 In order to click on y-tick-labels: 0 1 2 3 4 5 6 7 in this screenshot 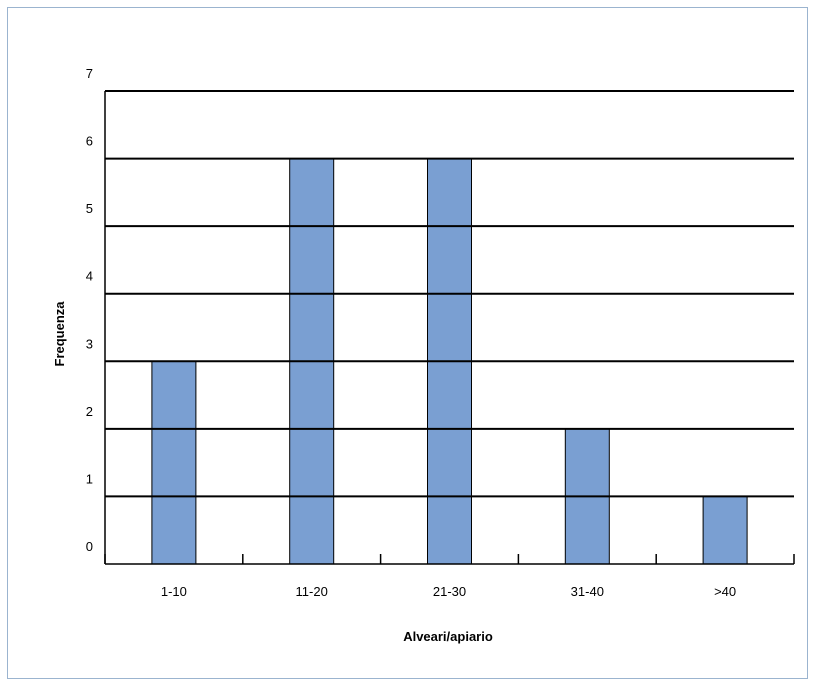, I will do `click(89, 310)`.